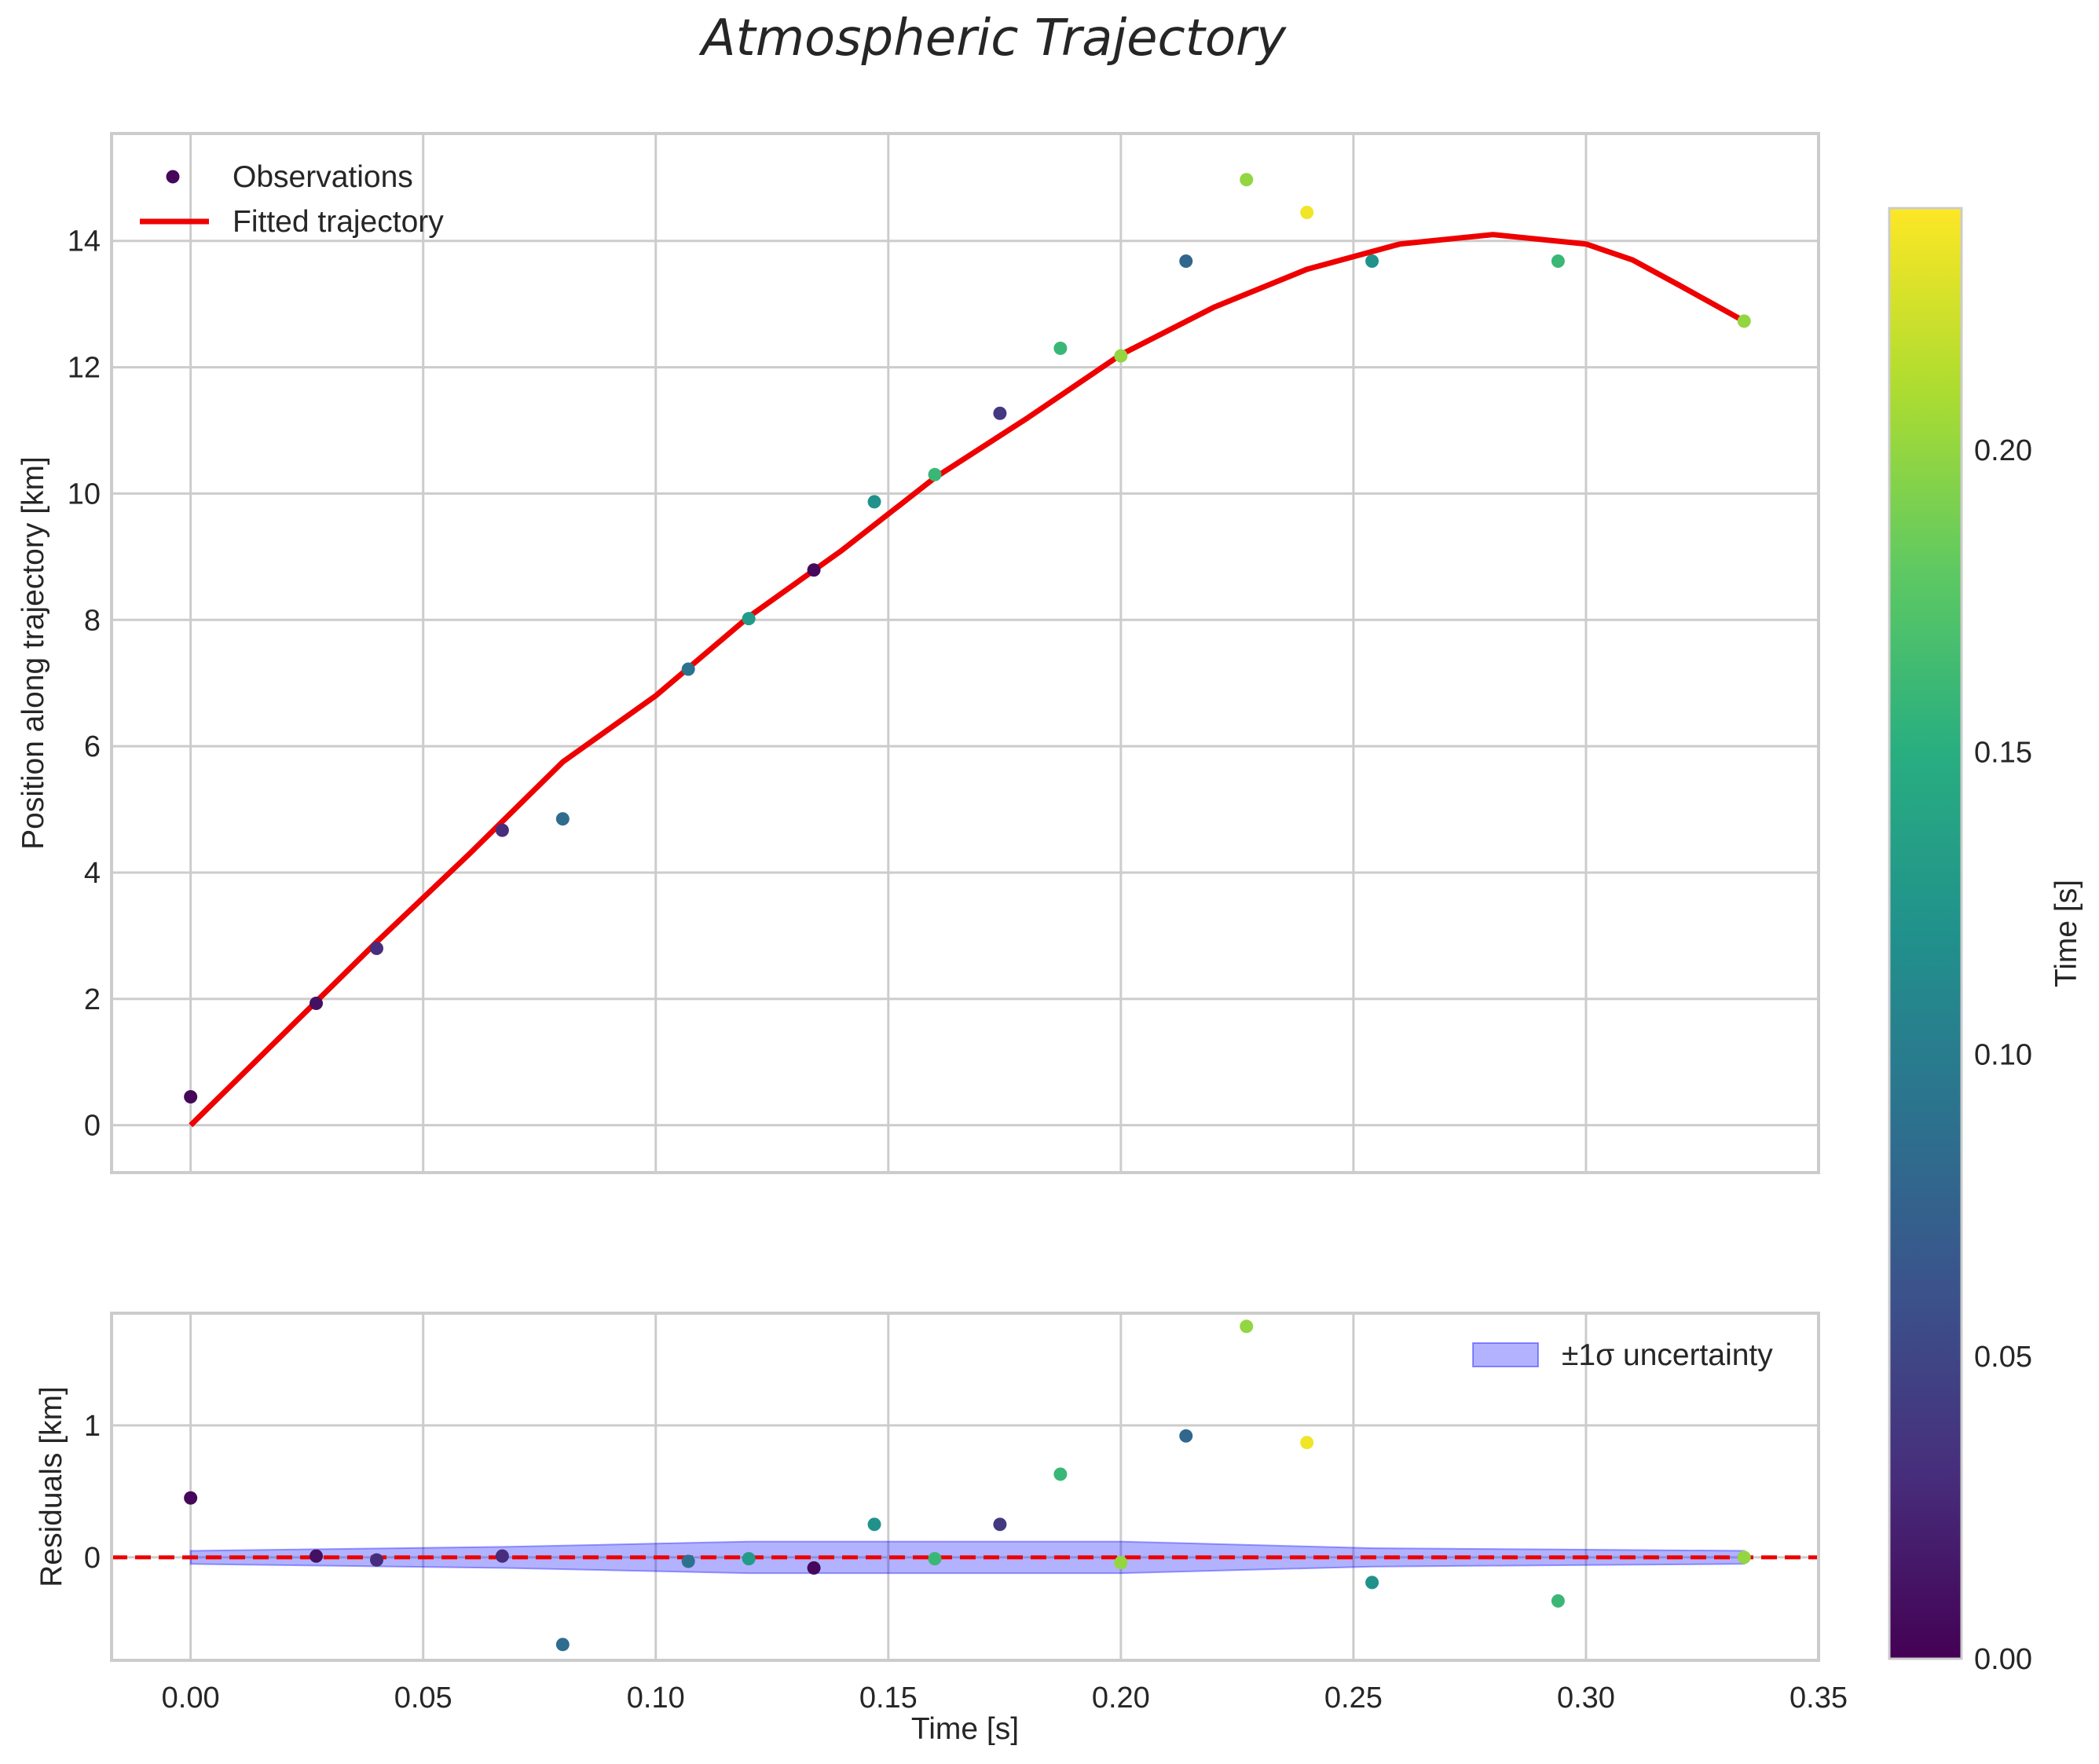 Image resolution: width=2099 pixels, height=1764 pixels. I want to click on x-tick-label: 0.15, so click(888, 1699).